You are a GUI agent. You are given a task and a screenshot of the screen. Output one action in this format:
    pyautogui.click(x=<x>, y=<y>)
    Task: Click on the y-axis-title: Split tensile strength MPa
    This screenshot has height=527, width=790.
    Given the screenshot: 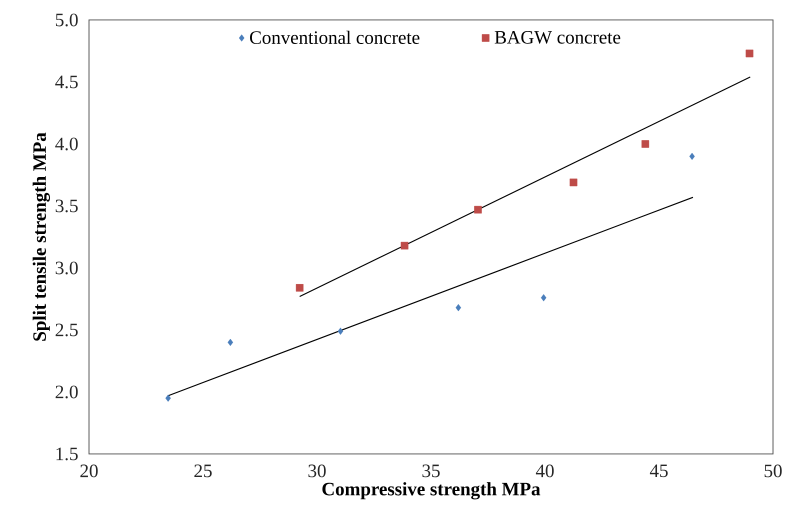 What is the action you would take?
    pyautogui.click(x=41, y=236)
    